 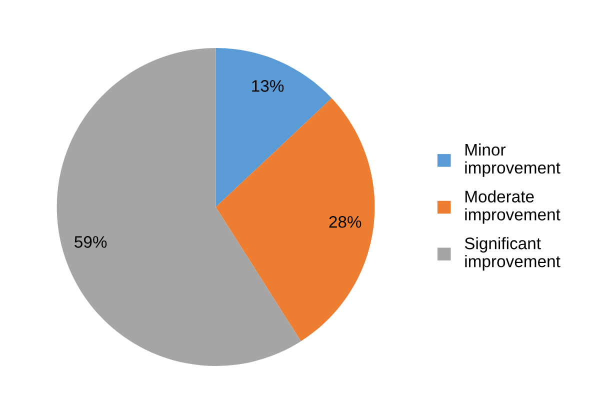 I want to click on legend-label: Moderate improvement, so click(x=512, y=207).